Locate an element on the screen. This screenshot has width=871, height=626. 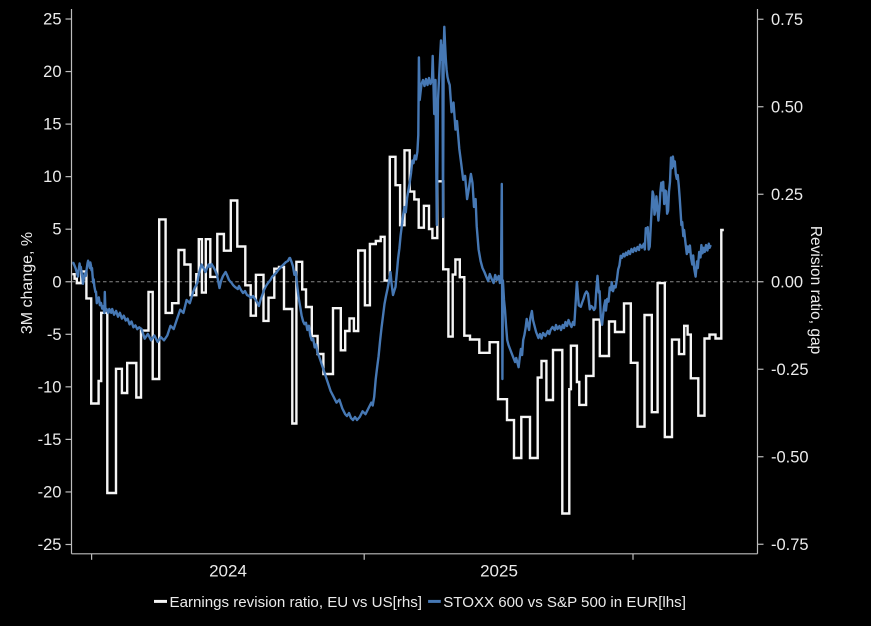
svg-text: 2024 is located at coordinates (228, 571).